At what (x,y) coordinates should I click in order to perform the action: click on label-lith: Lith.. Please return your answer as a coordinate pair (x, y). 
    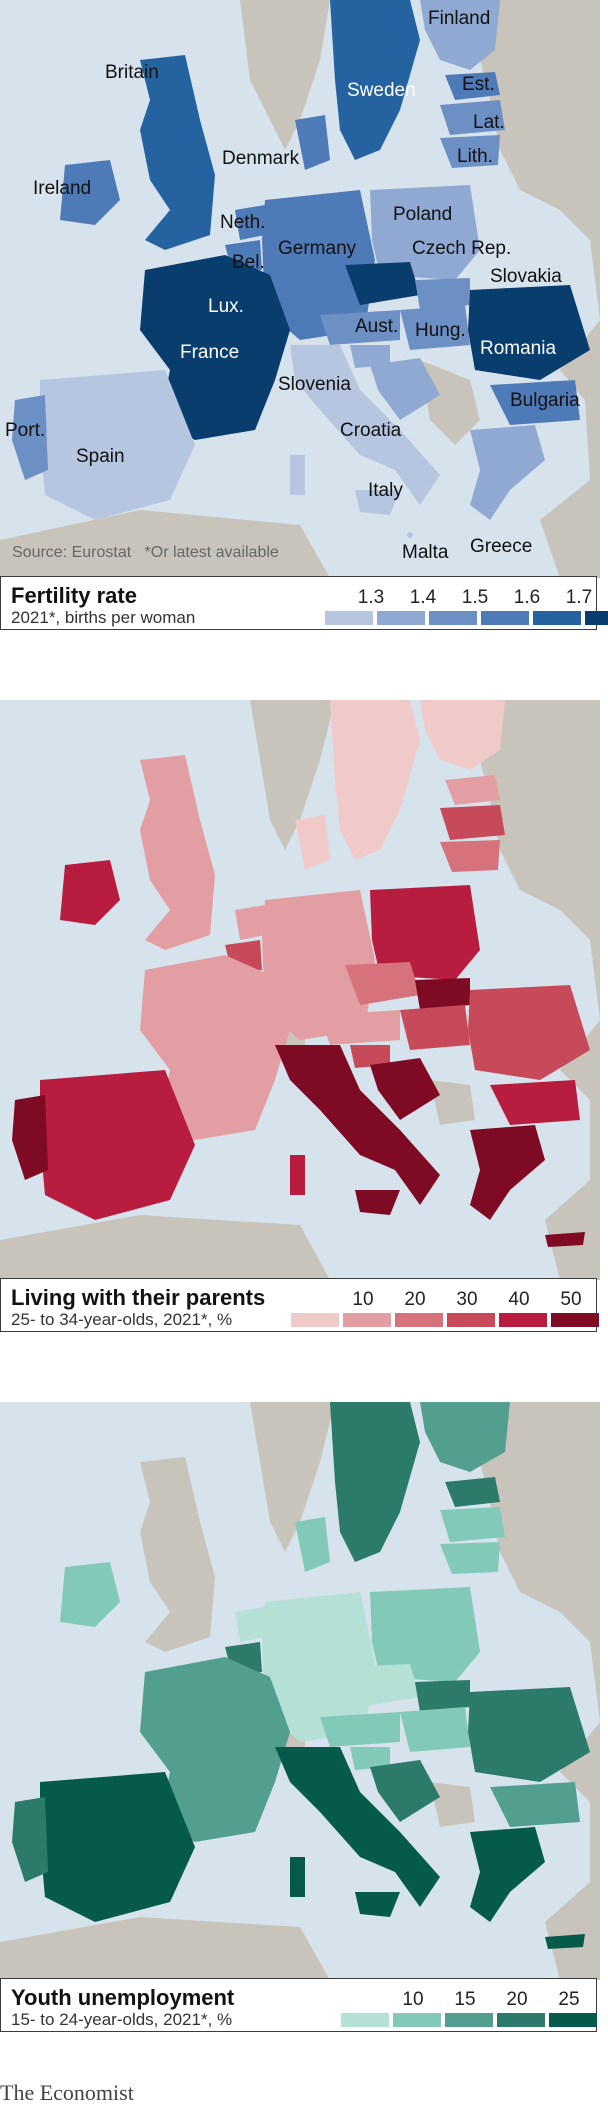
    Looking at the image, I should click on (475, 156).